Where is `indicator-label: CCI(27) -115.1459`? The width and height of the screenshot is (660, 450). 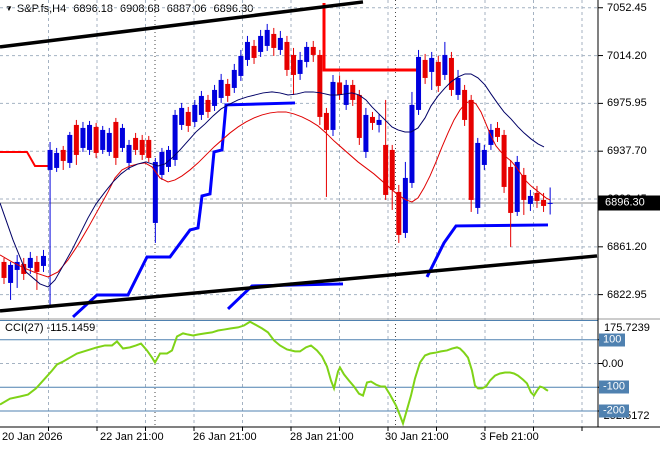 indicator-label: CCI(27) -115.1459 is located at coordinates (50, 328).